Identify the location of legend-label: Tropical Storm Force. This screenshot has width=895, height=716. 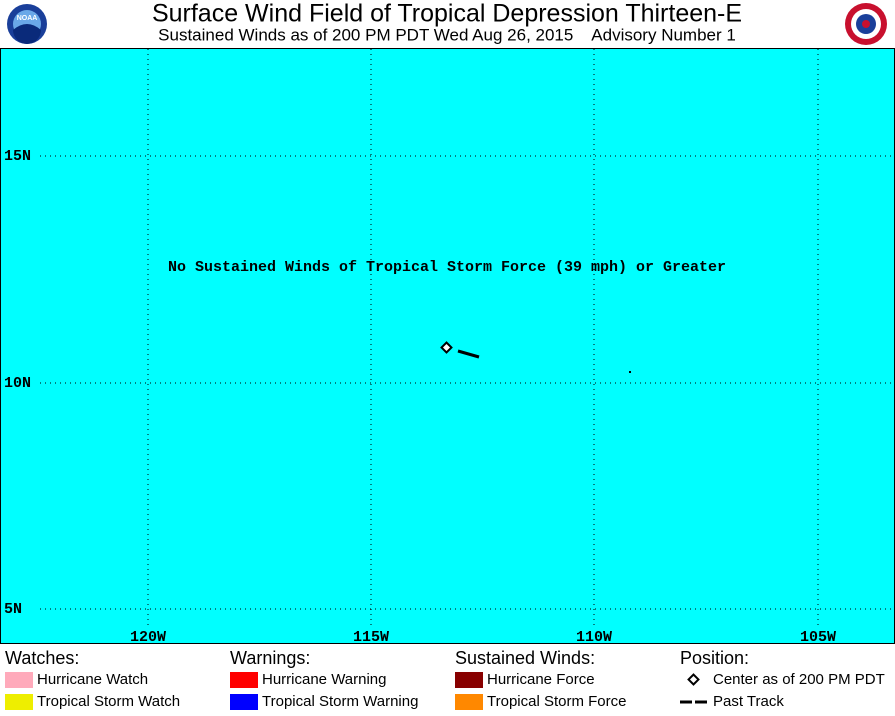
(556, 701).